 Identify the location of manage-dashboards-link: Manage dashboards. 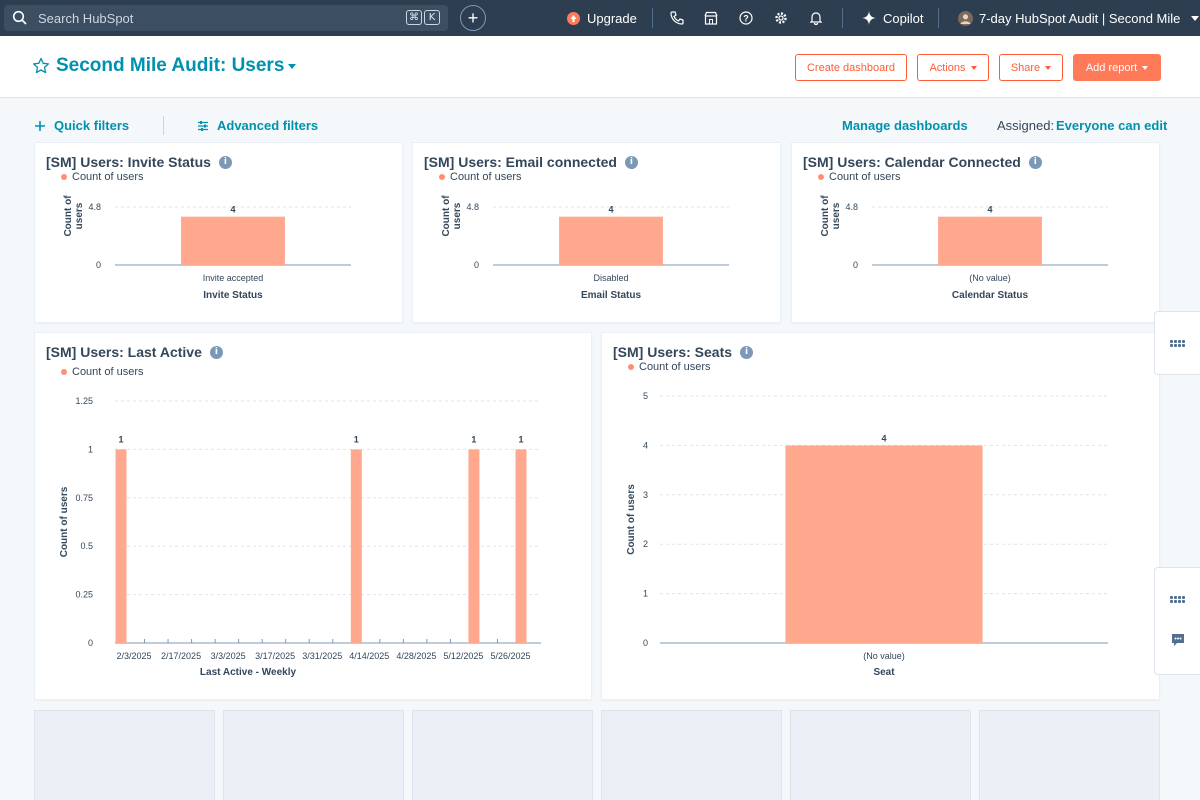
(905, 125).